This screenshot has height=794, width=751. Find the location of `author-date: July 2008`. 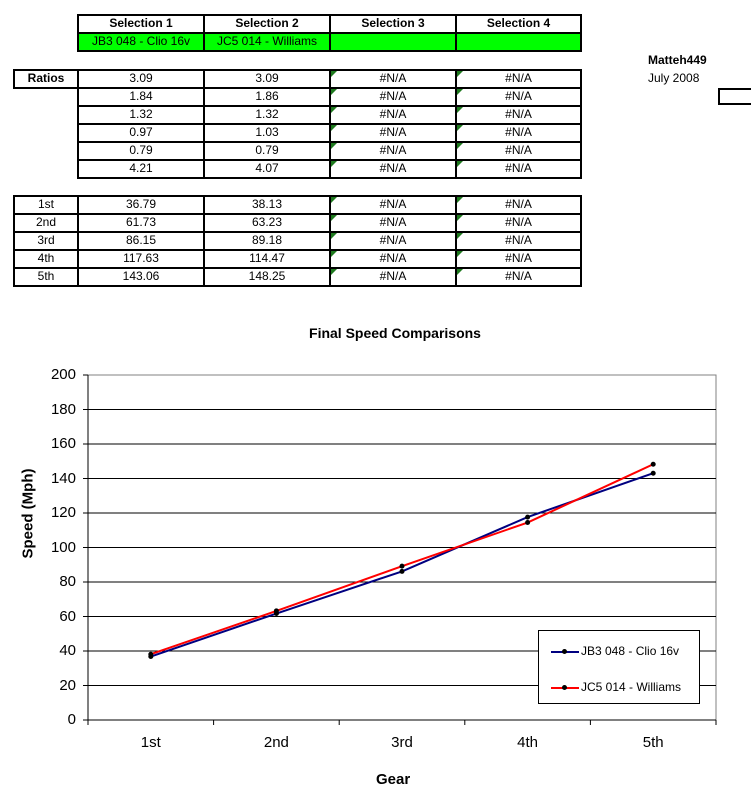

author-date: July 2008 is located at coordinates (674, 78).